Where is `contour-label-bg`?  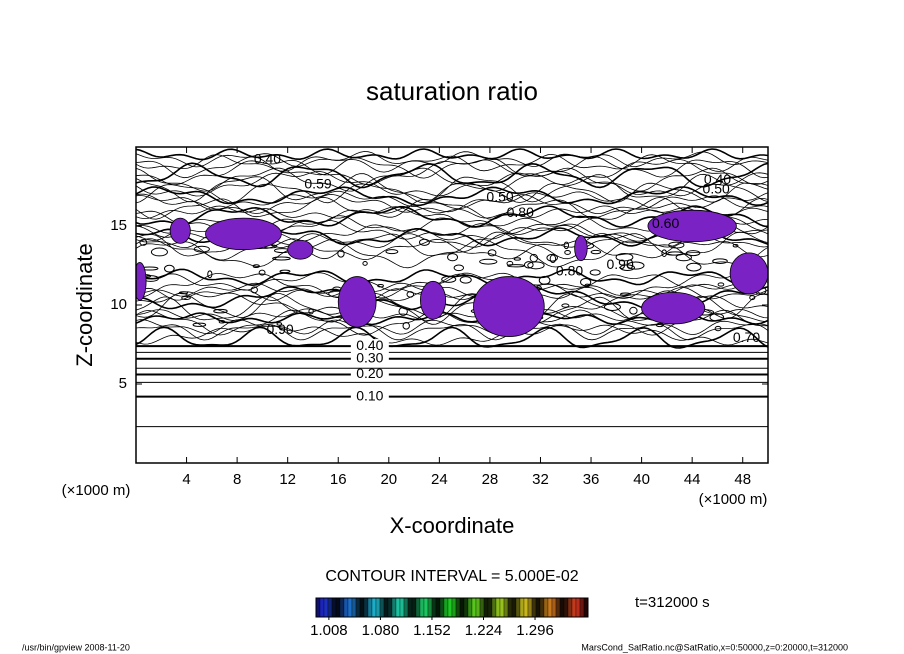 contour-label-bg is located at coordinates (369, 396).